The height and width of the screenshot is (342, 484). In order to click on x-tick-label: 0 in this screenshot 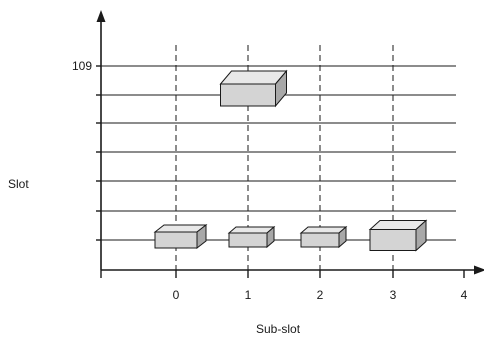, I will do `click(176, 295)`.